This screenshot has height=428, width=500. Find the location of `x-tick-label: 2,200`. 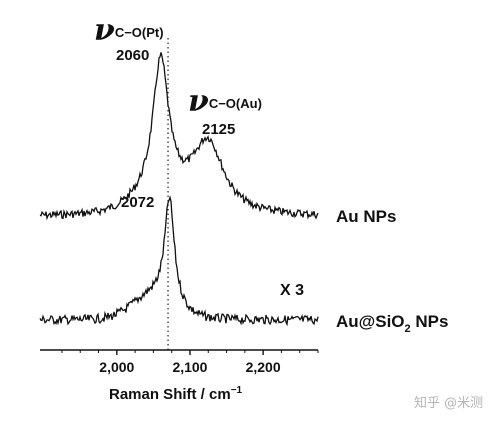

x-tick-label: 2,200 is located at coordinates (263, 367).